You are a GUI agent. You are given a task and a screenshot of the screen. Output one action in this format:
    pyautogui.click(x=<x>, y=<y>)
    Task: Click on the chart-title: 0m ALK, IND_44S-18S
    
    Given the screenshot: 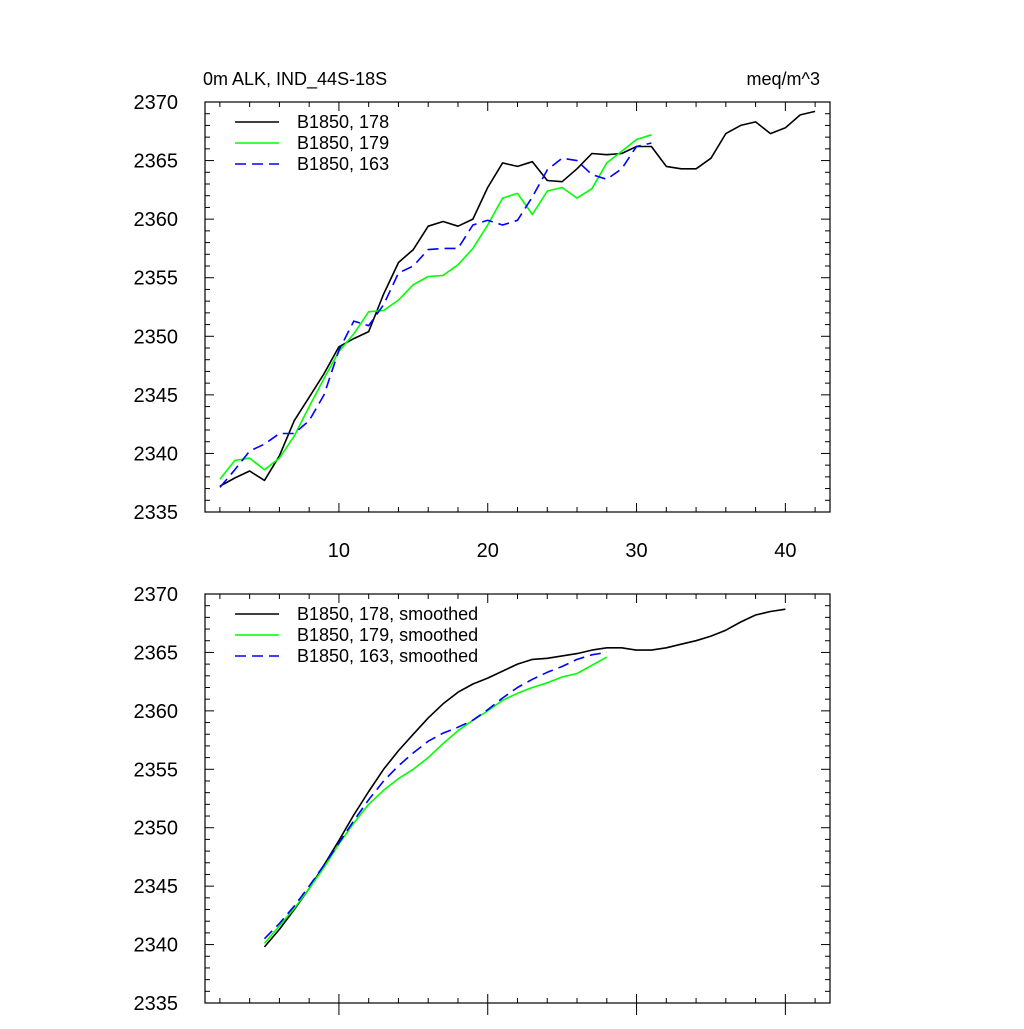 What is the action you would take?
    pyautogui.click(x=295, y=79)
    